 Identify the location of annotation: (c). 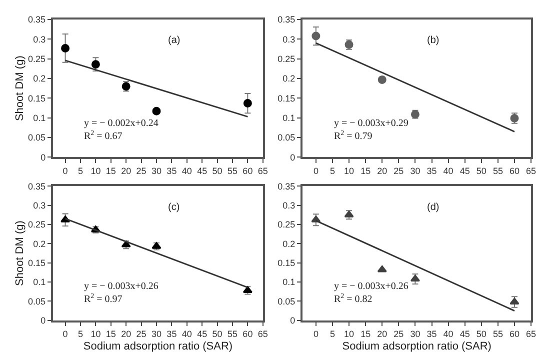
(174, 207).